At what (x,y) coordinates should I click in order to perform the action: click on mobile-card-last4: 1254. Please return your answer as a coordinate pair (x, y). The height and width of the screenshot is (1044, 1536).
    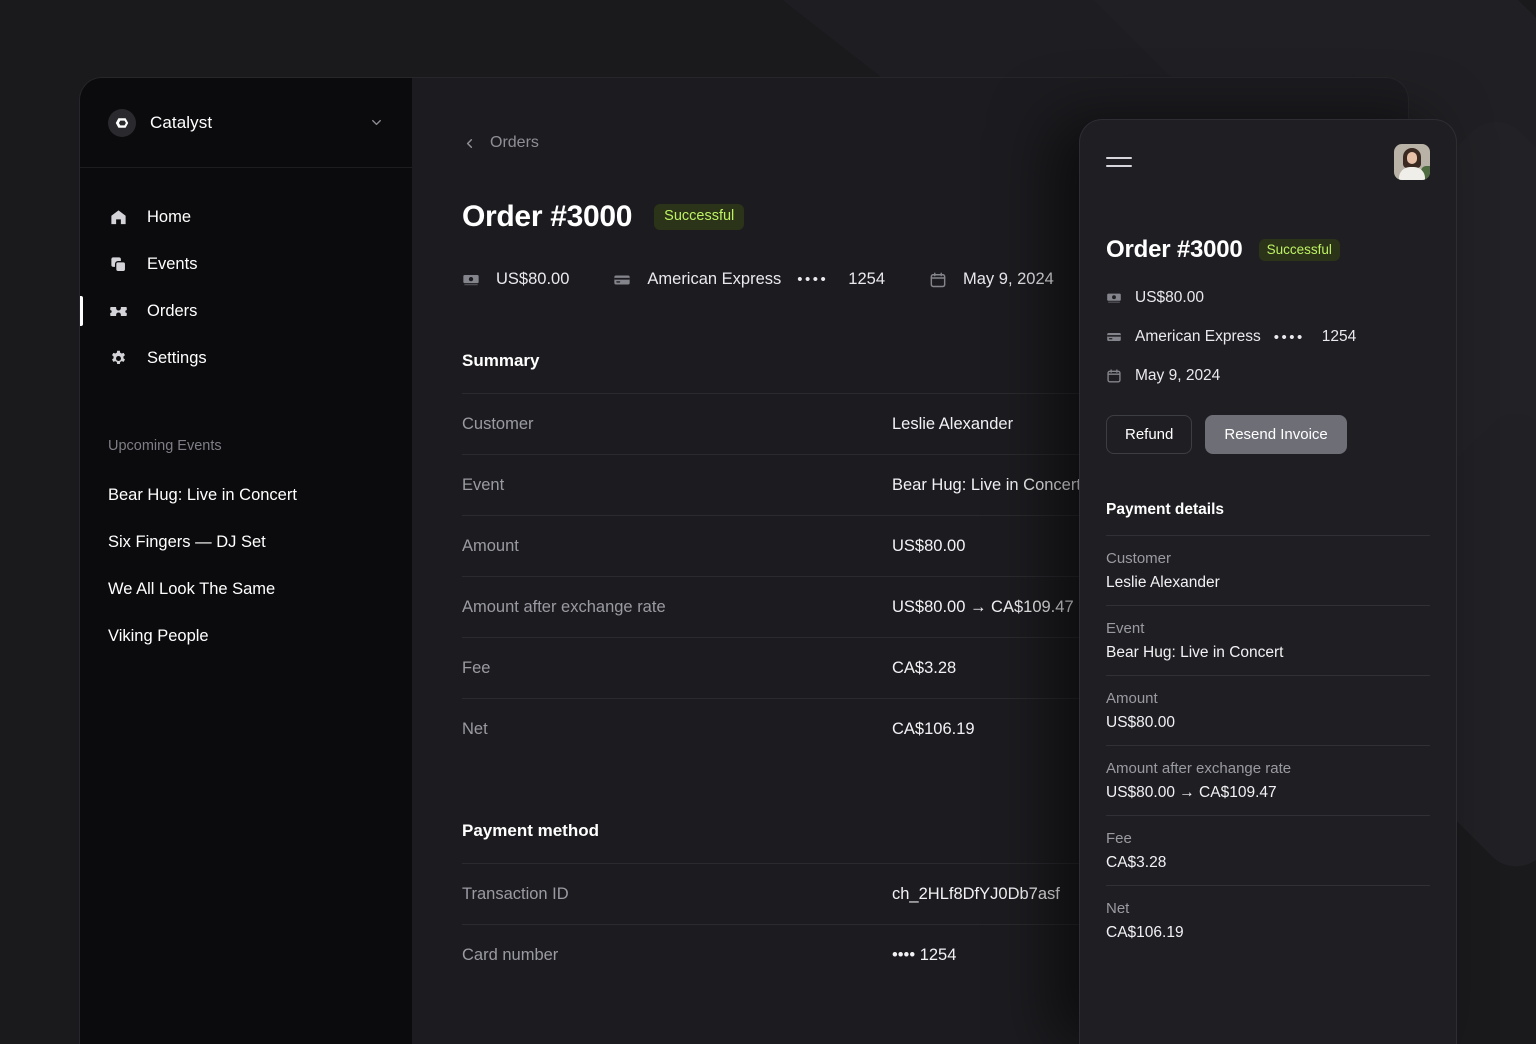
    Looking at the image, I should click on (1339, 336).